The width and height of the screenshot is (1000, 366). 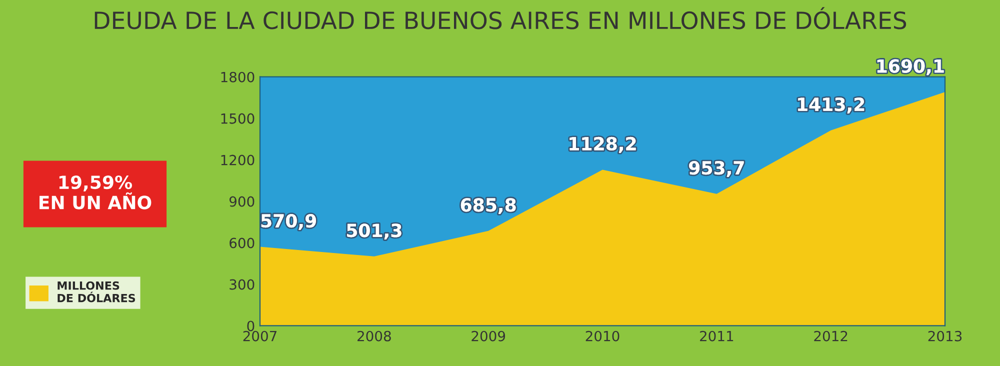 What do you see at coordinates (288, 222) in the screenshot?
I see `data-label: 570,9` at bounding box center [288, 222].